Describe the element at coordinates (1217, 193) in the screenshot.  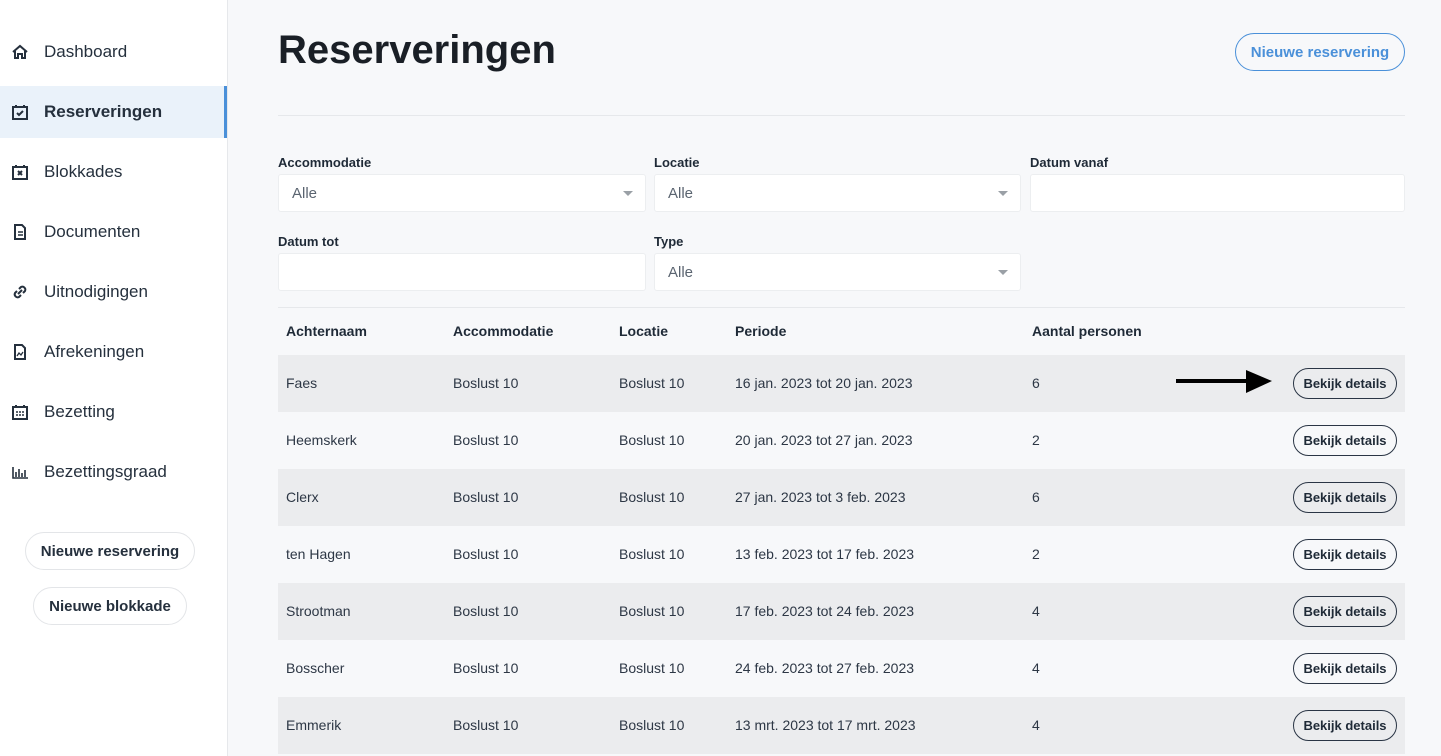
I see `datum-vanaf-input` at that location.